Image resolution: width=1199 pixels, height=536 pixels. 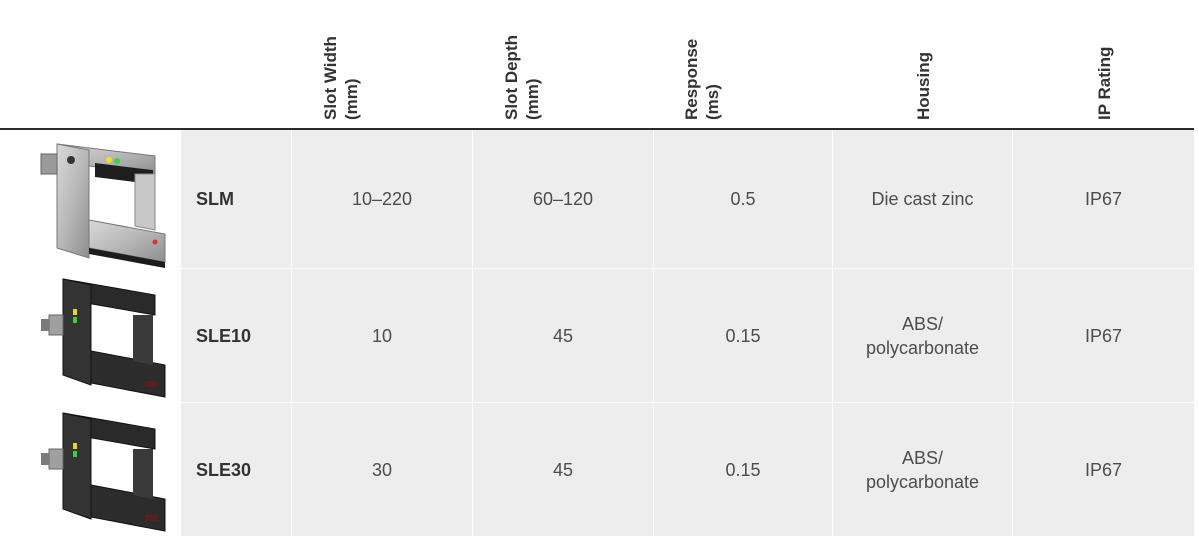 I want to click on header-housing: Housing, so click(x=922, y=63).